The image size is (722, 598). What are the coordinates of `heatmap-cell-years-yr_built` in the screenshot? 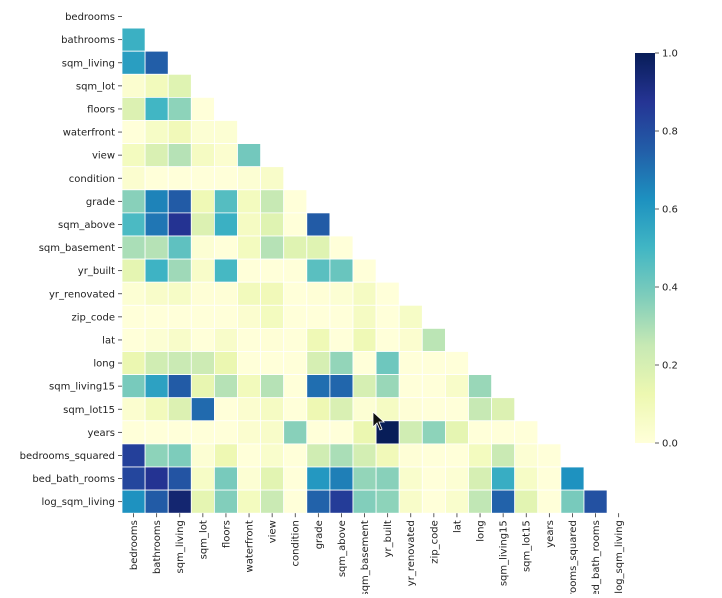 It's located at (387, 432).